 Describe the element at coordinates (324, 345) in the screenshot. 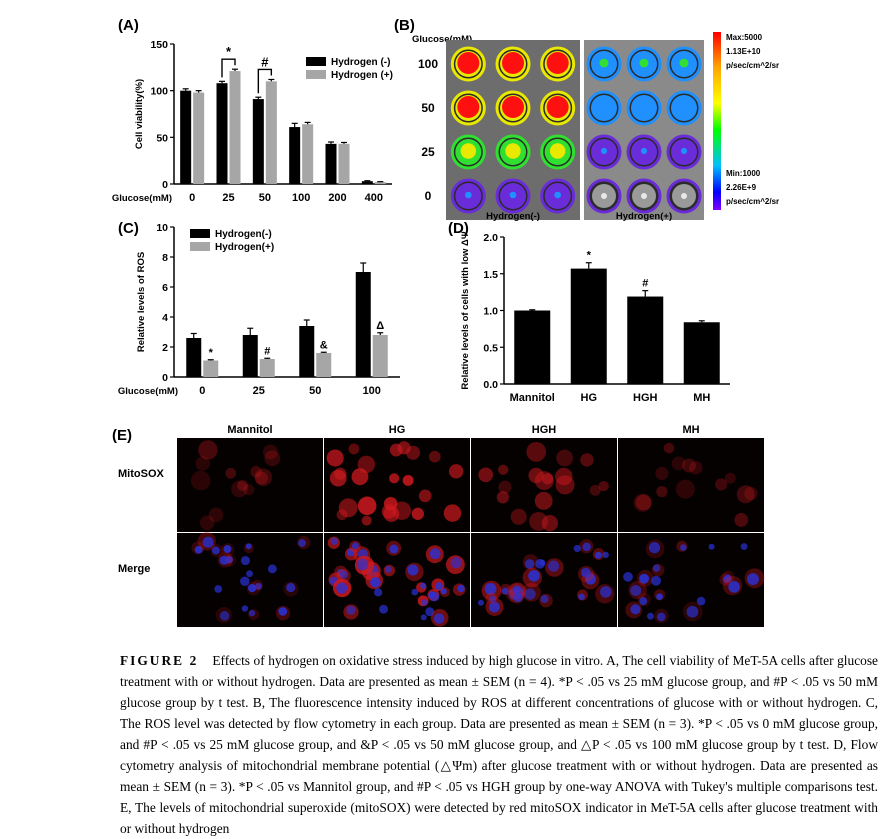

I see `significance-mark: &` at that location.